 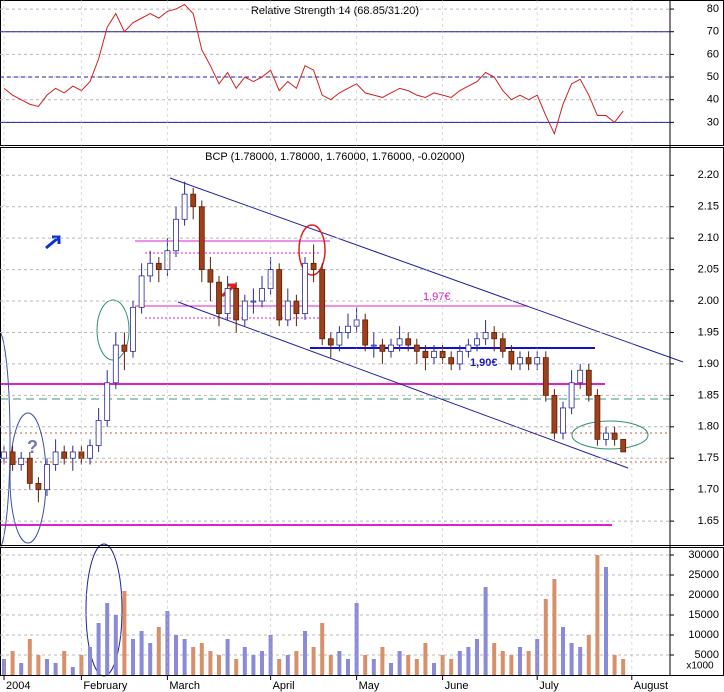 What do you see at coordinates (703, 555) in the screenshot?
I see `y-tick-label: 30000` at bounding box center [703, 555].